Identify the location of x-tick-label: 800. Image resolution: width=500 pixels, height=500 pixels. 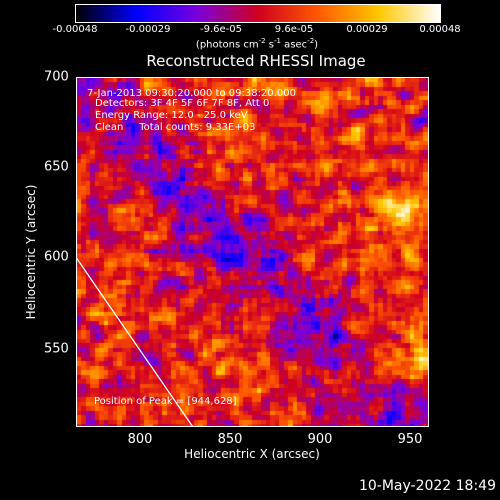
(140, 439).